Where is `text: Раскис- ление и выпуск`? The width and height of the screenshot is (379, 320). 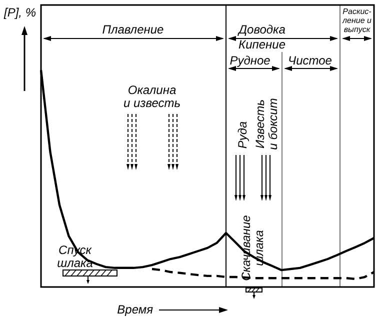
text: Раскис- ление и выпуск is located at coordinates (357, 20).